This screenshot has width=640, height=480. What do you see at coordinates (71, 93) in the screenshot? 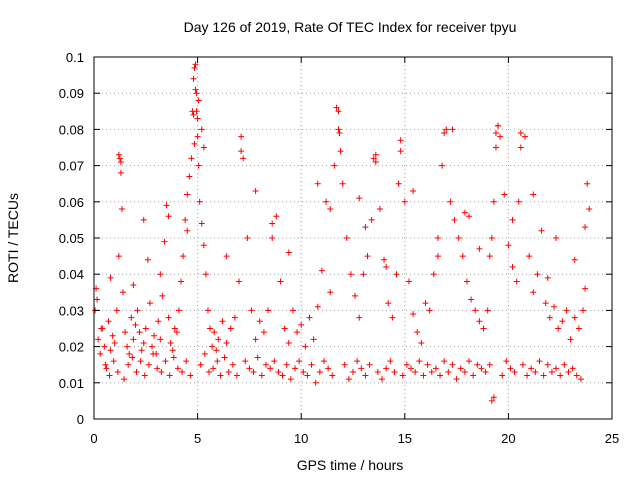
I see `y-tick-label: 0.09` at bounding box center [71, 93].